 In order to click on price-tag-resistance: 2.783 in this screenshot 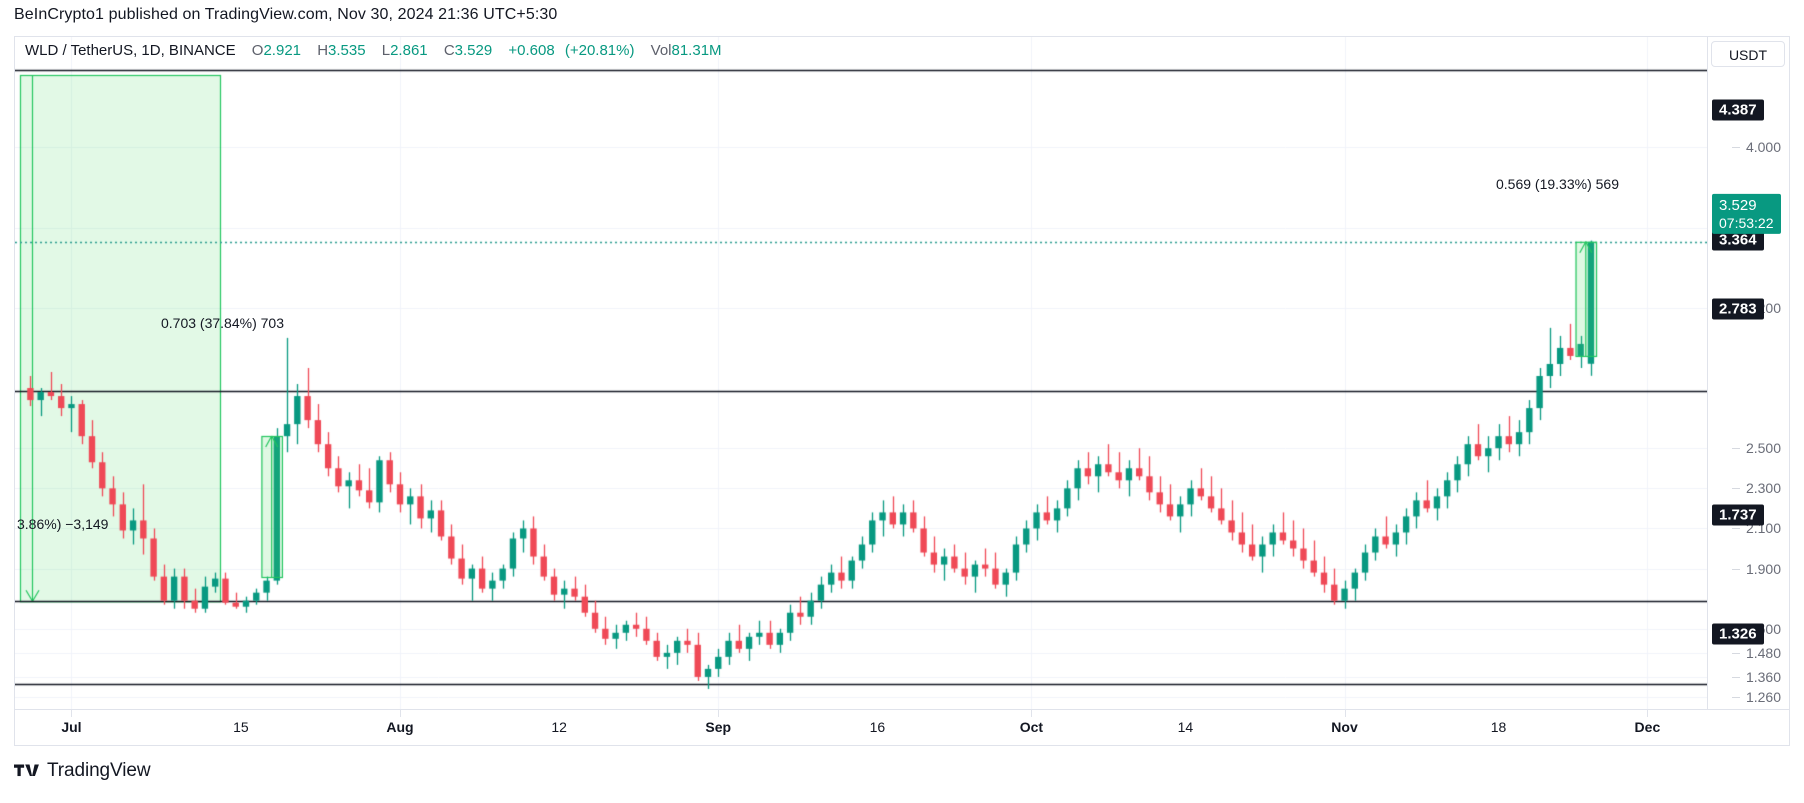, I will do `click(1738, 309)`.